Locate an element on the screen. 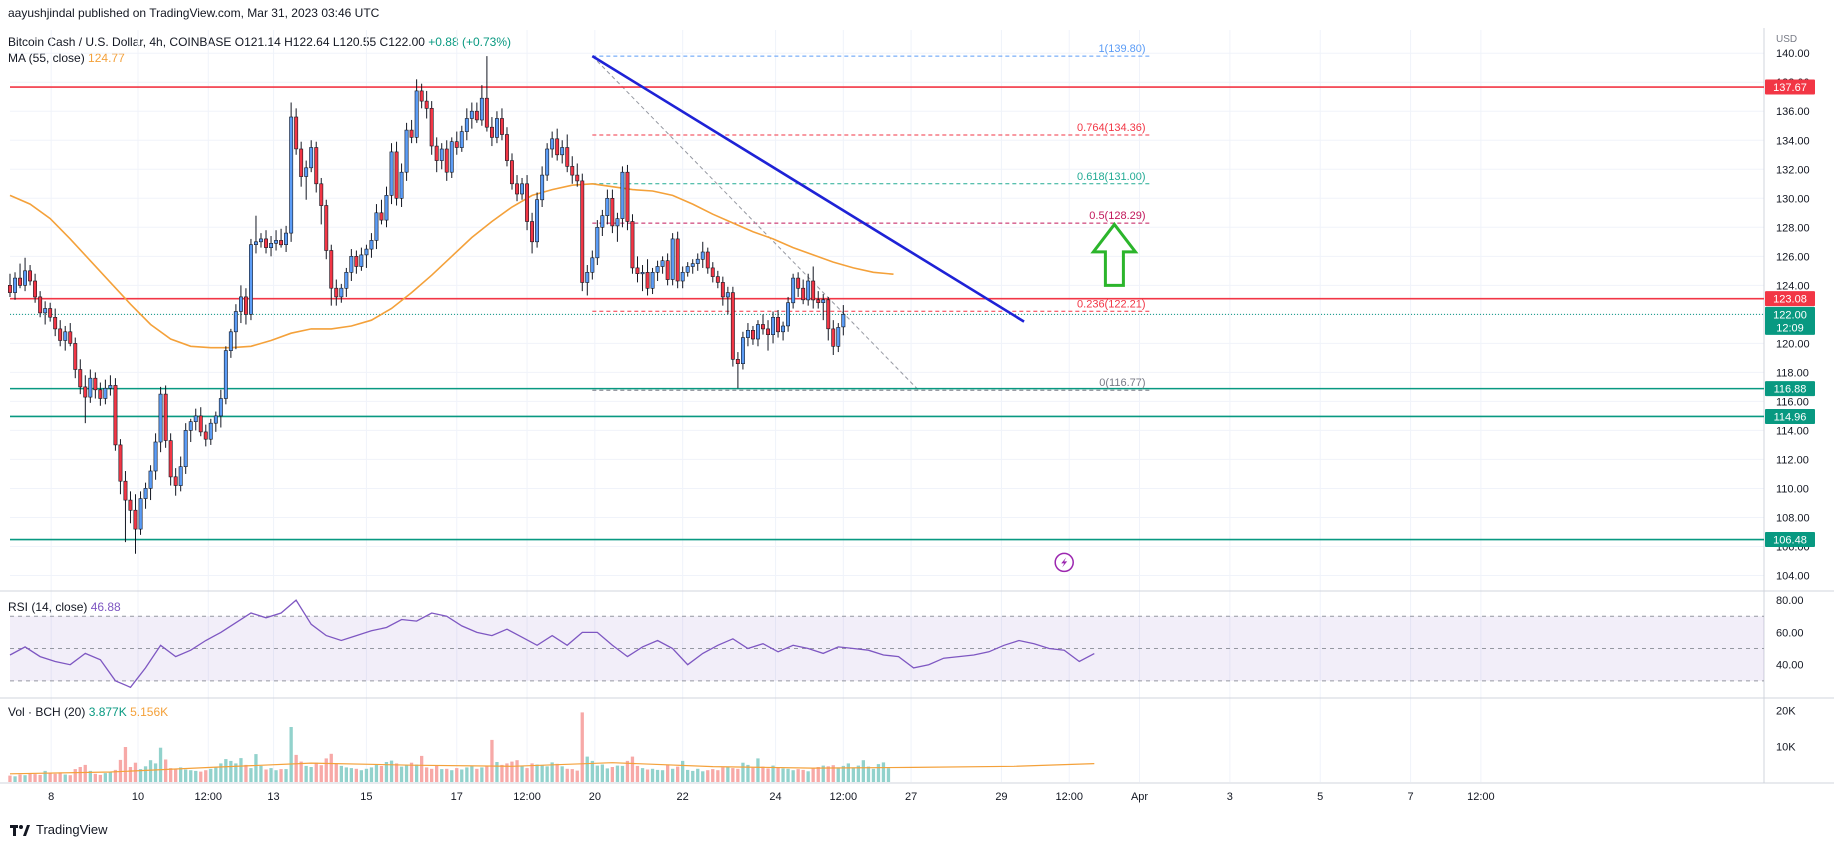 The width and height of the screenshot is (1834, 845). tradingview-logo: TradingView is located at coordinates (59, 829).